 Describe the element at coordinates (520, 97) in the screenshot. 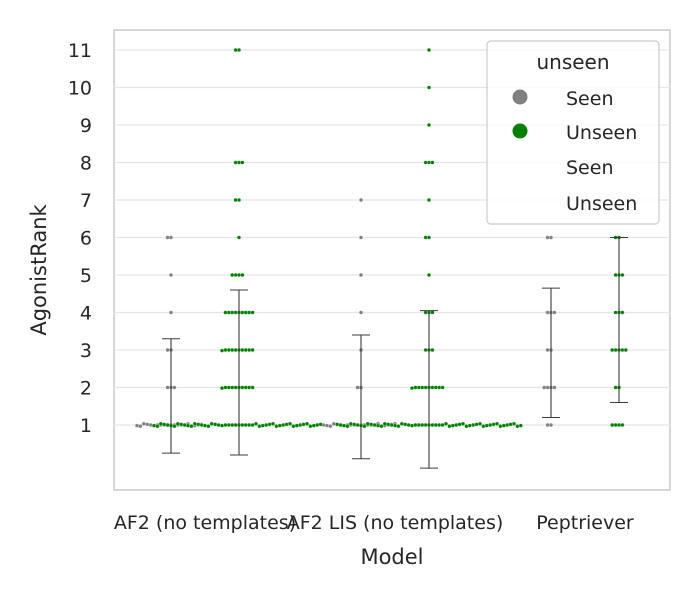

I see `legend-marker` at that location.